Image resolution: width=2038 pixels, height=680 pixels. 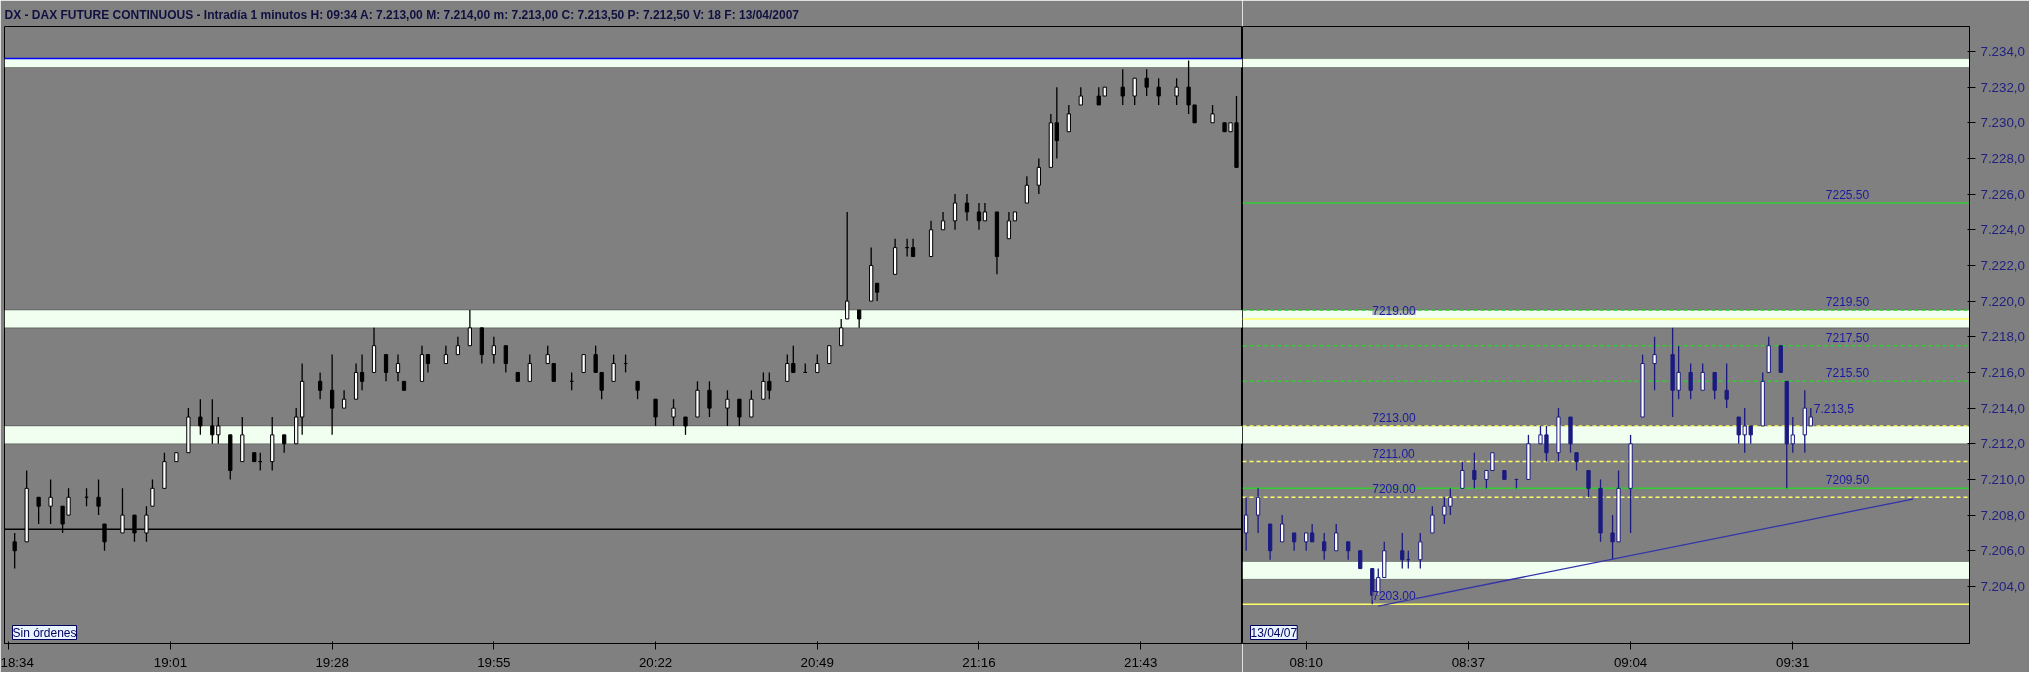 I want to click on chart-title: DX - DAX FUTURE CONTINUOUS - Intradía 1 minutos H: 09:34 A: 7.213,00 M: 7.214,00 m: 7.213,00 C: 7.213,50 P: 7.212,50 V: 18 F: 13/04/2007, so click(x=402, y=14).